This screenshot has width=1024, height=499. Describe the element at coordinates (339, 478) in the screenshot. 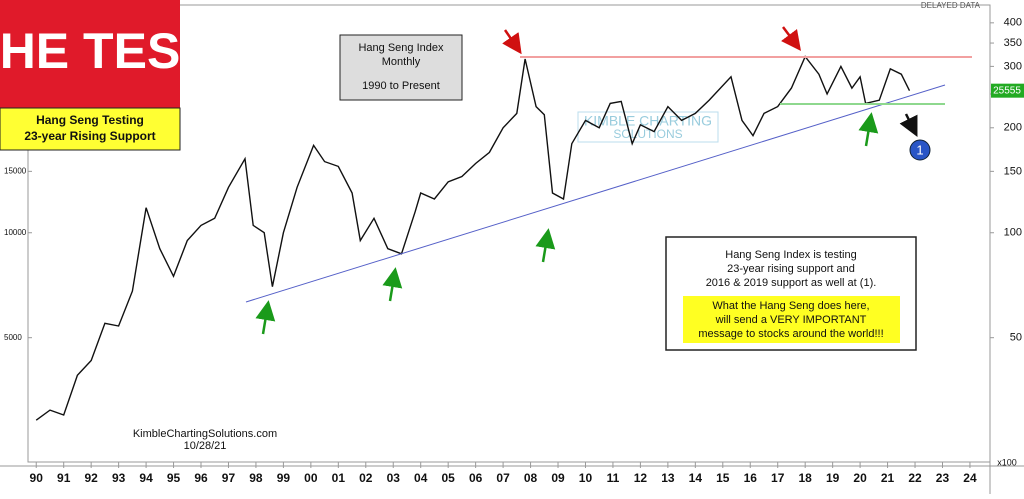

I see `x-tick-label: 01` at that location.